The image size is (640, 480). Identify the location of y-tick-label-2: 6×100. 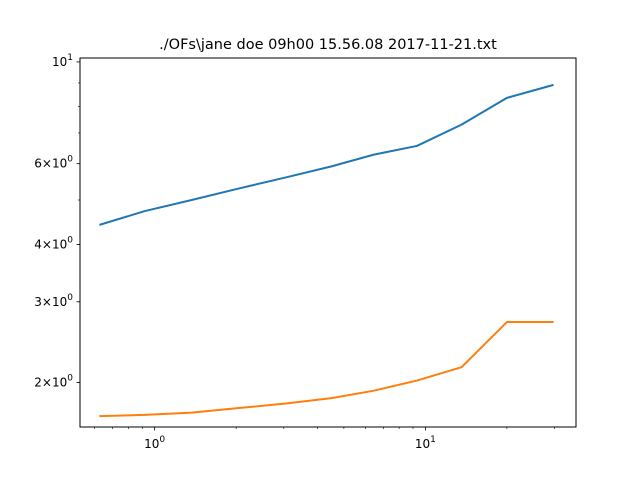
(53, 163).